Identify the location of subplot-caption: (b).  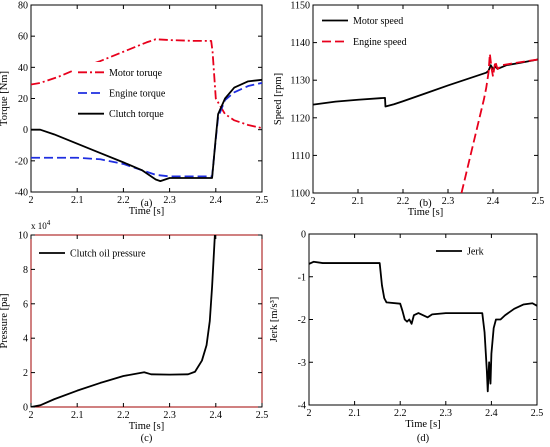
(425, 203).